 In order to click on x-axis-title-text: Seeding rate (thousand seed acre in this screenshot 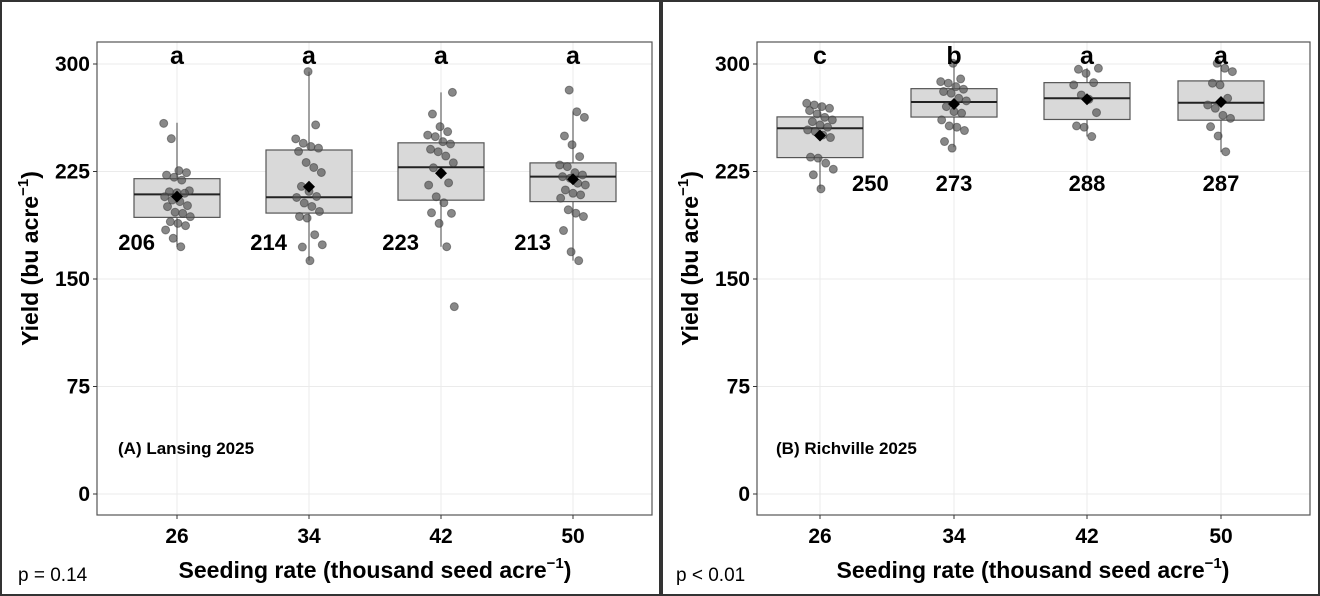, I will do `click(1021, 570)`.